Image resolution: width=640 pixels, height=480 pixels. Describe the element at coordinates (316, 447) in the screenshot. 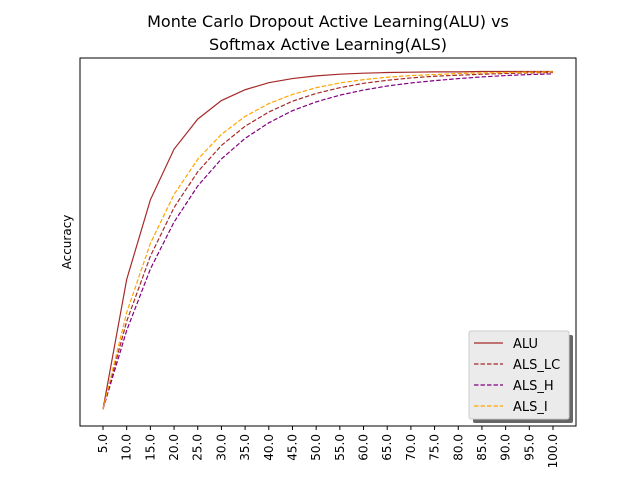

I see `x-tick-label: 50.0` at that location.